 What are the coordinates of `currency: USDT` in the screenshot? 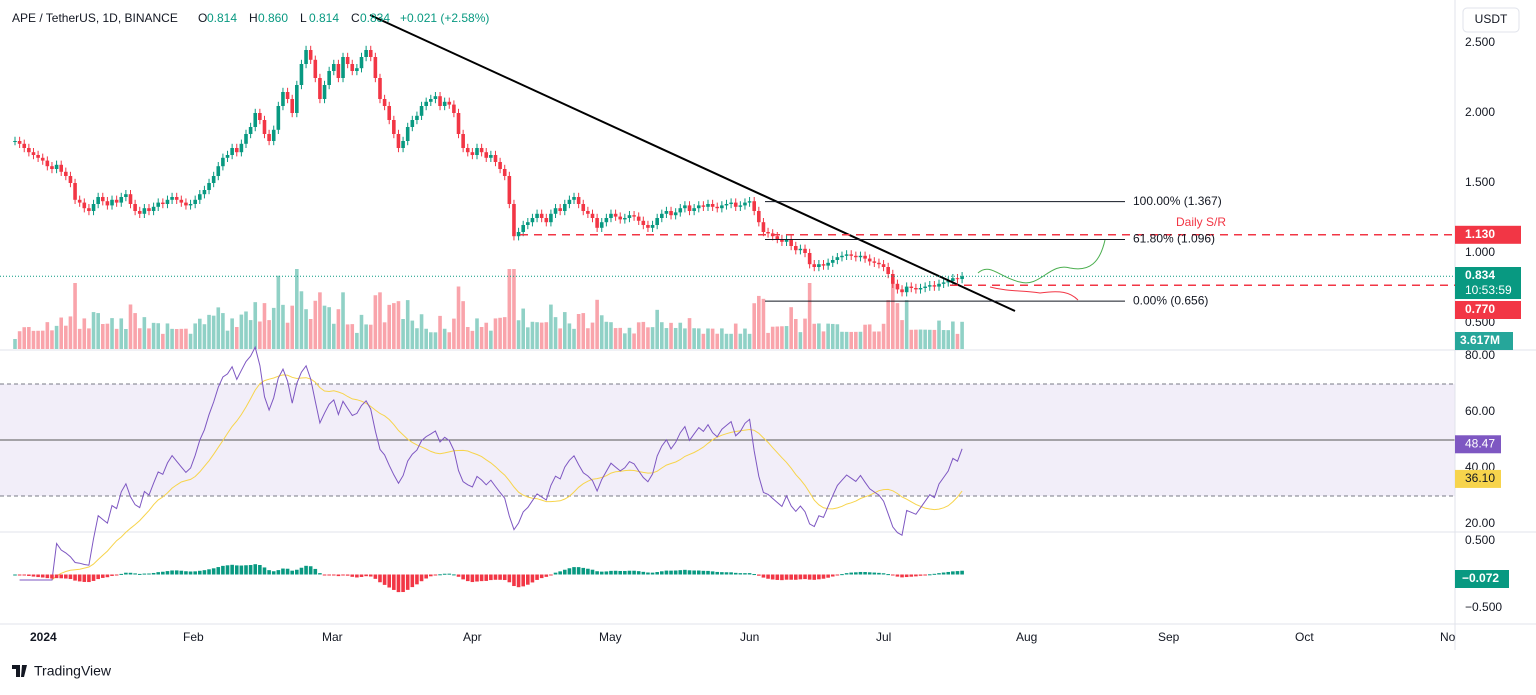 It's located at (1491, 19).